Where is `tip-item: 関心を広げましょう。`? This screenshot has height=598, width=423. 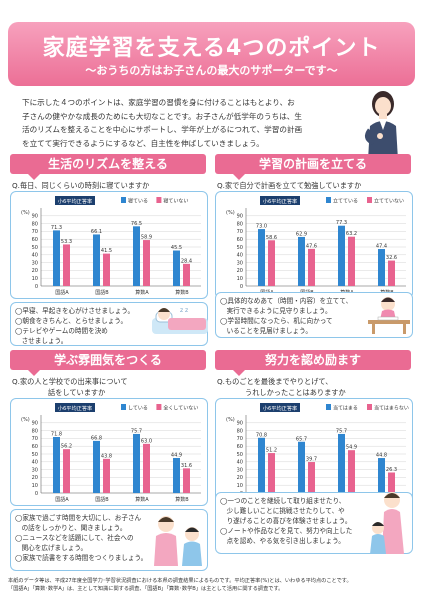 tip-item: 関心を広げましょう。 is located at coordinates (51, 548).